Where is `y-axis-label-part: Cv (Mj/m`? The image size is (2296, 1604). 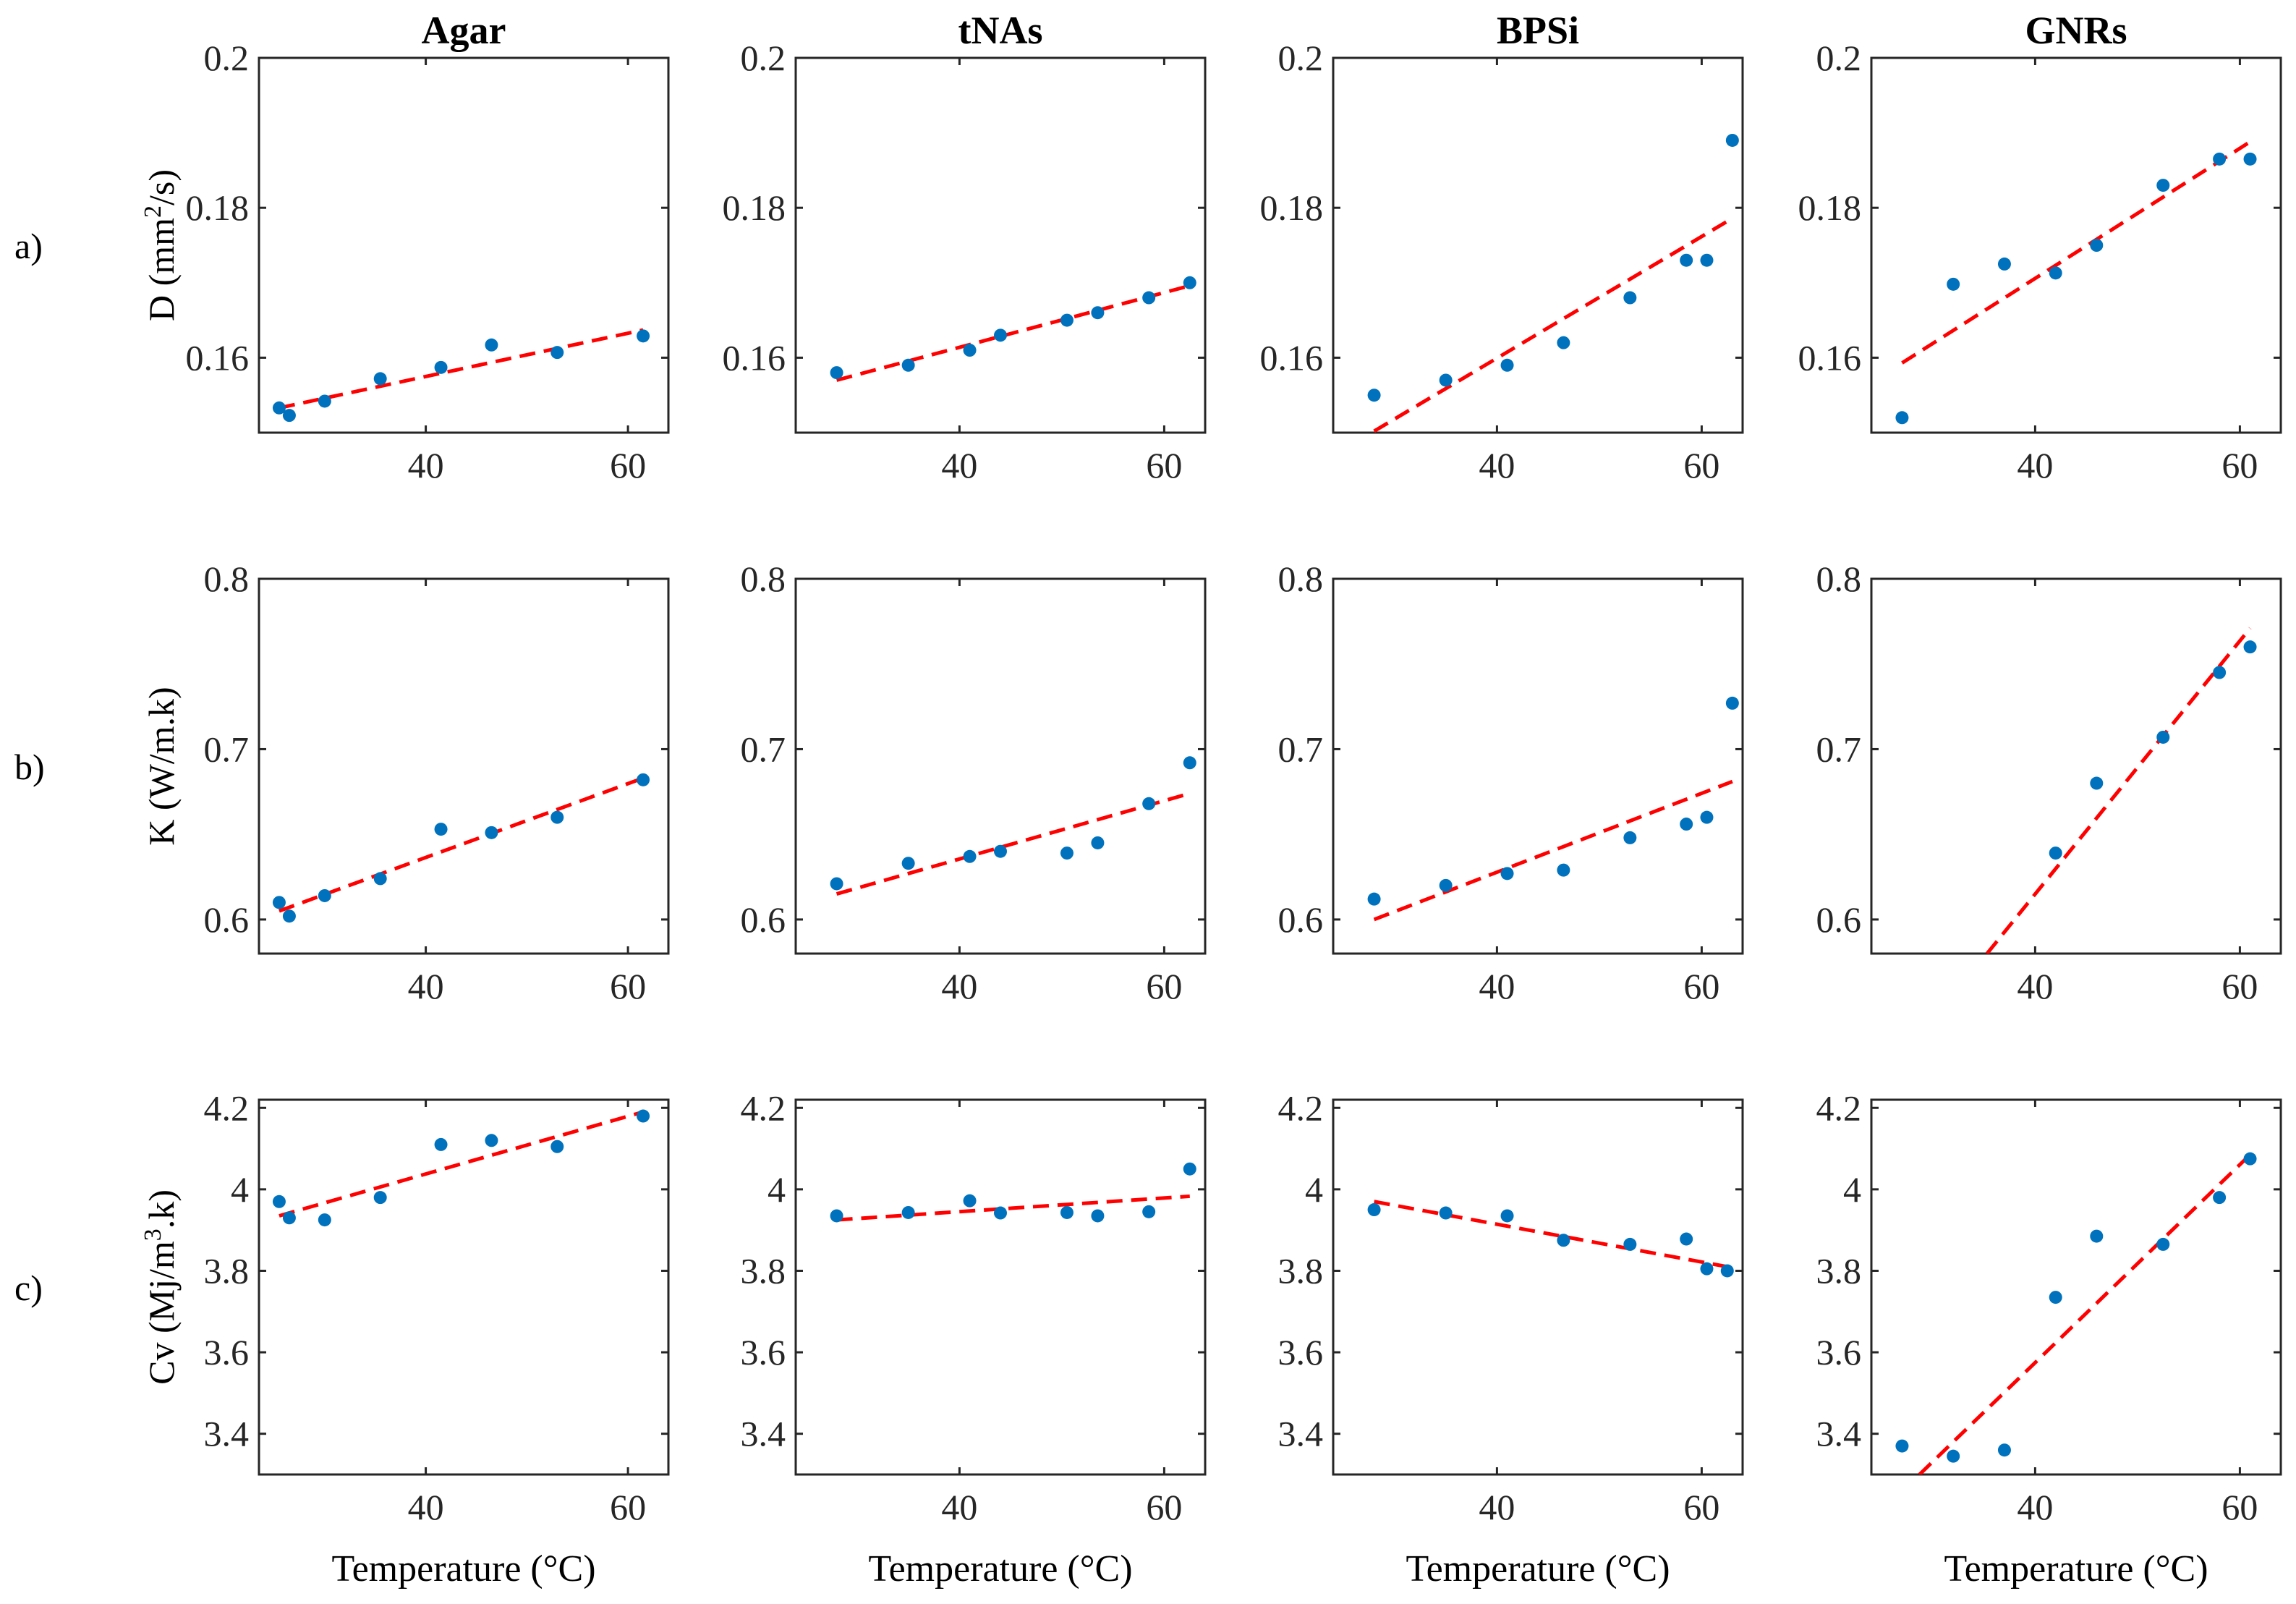
y-axis-label-part: Cv (Mj/m is located at coordinates (161, 1313).